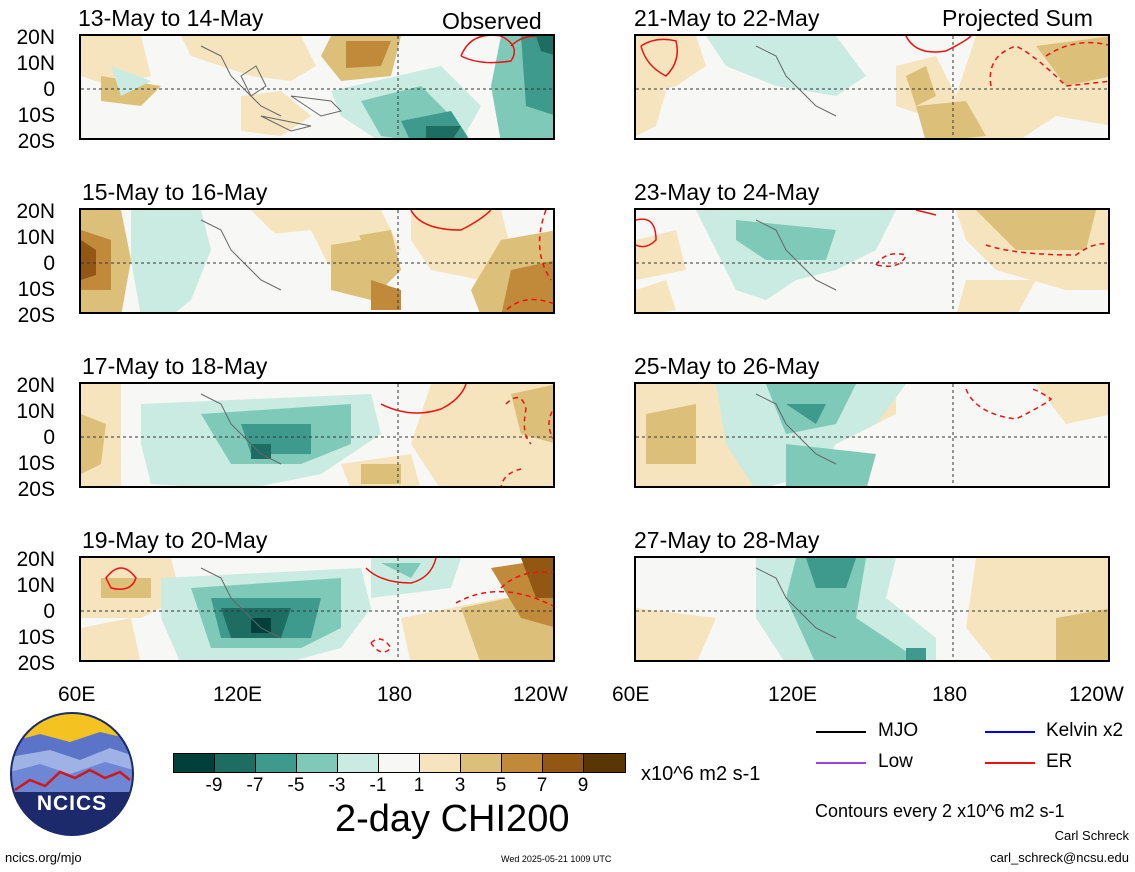  Describe the element at coordinates (1010, 763) in the screenshot. I see `er-line-icon` at that location.